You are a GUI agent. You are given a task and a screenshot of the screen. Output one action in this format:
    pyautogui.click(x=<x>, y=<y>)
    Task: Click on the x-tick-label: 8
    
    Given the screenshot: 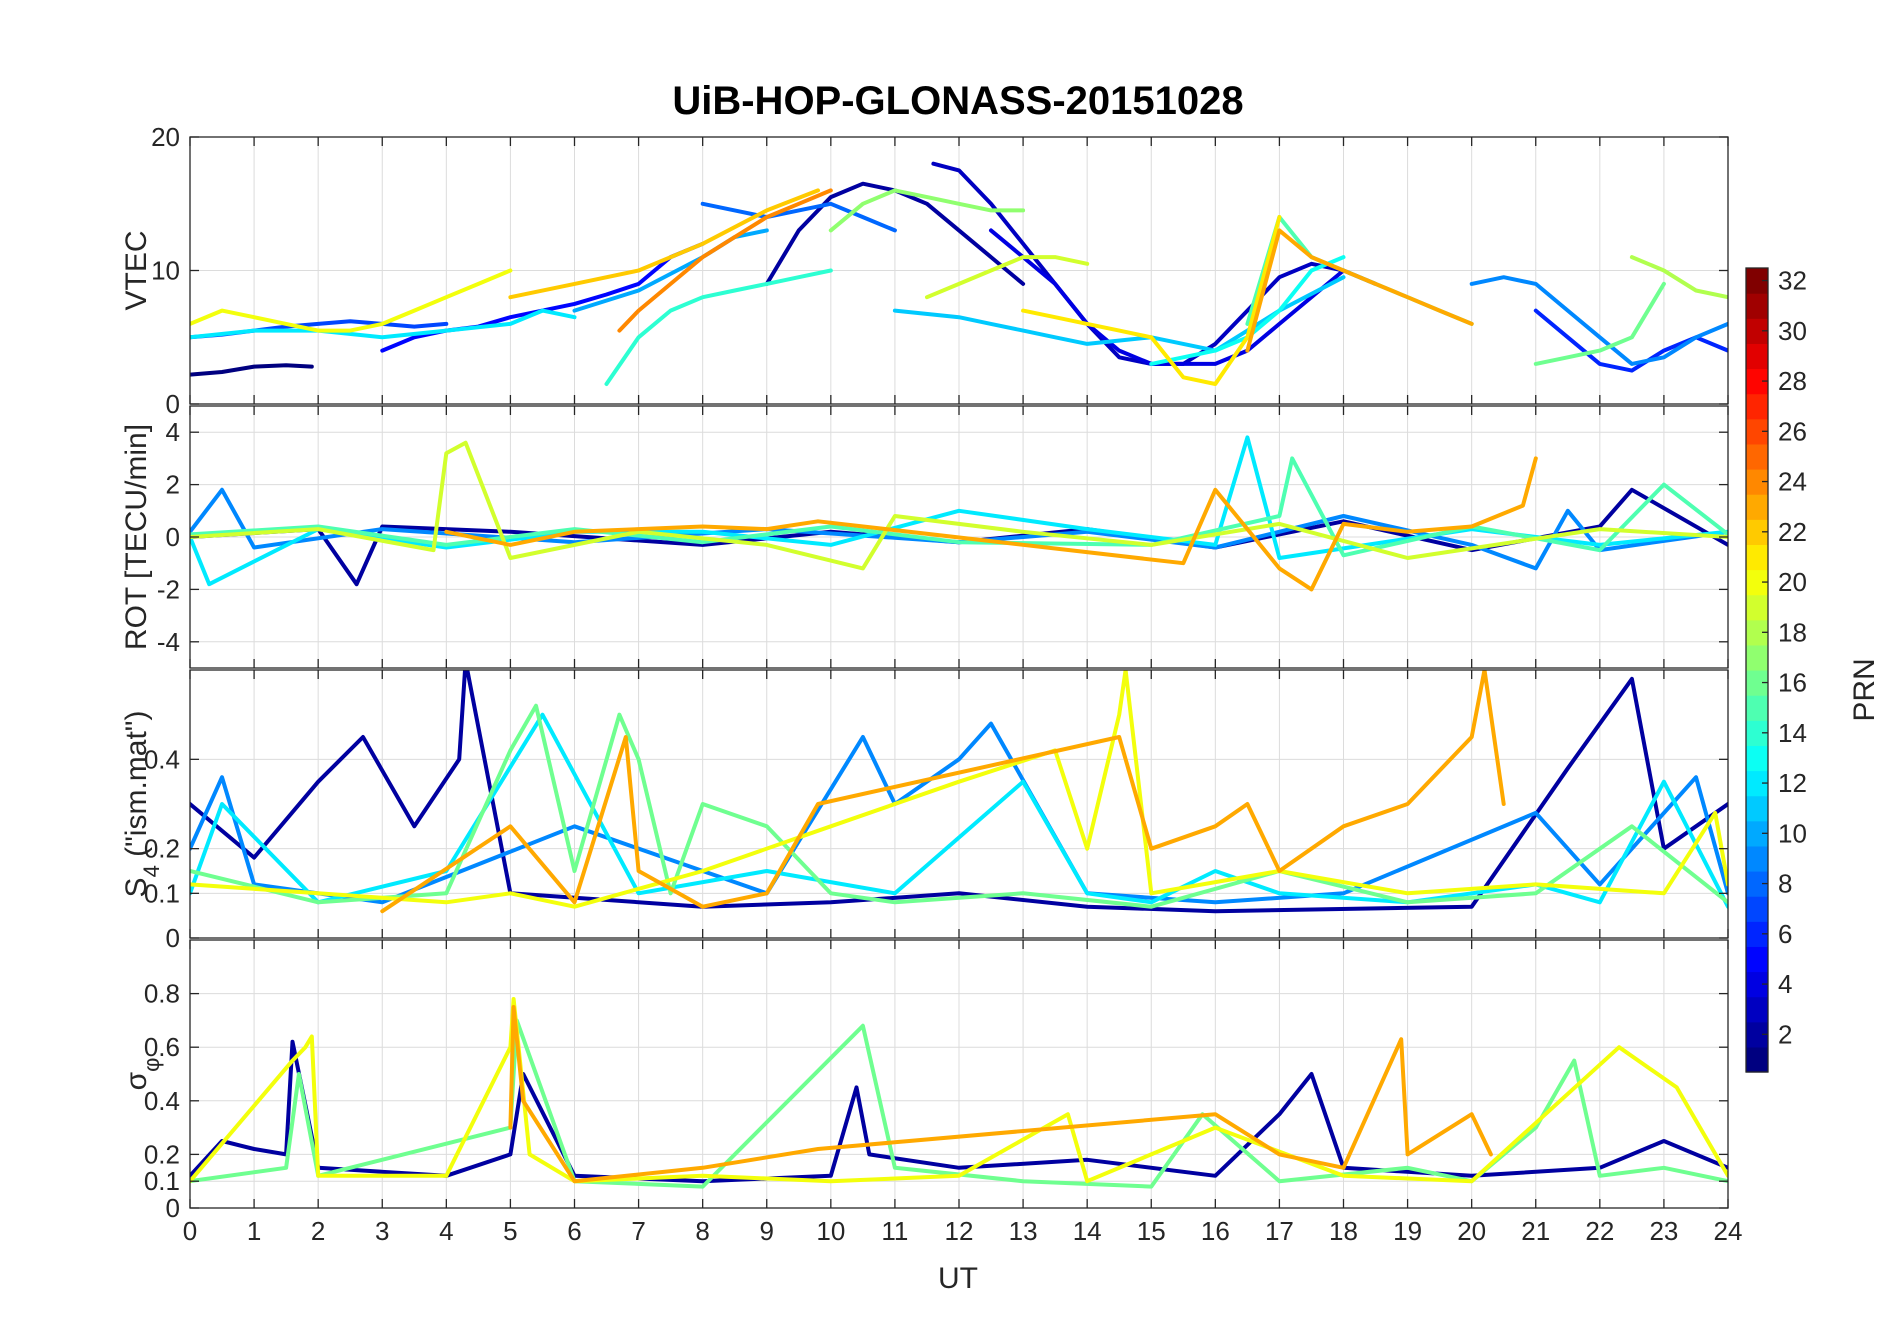 What is the action you would take?
    pyautogui.click(x=702, y=1231)
    